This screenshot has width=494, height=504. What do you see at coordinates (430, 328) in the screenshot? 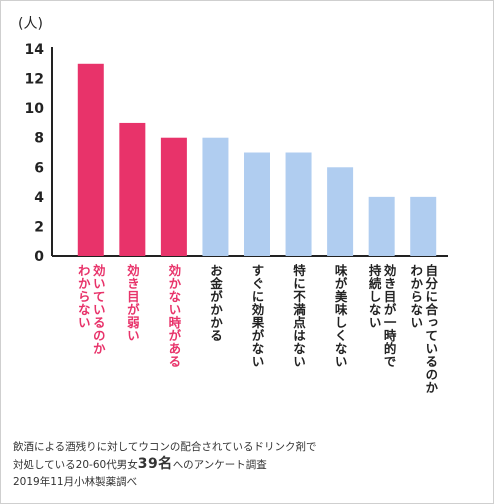
I see `x-category-label: 自分に合っているのか` at bounding box center [430, 328].